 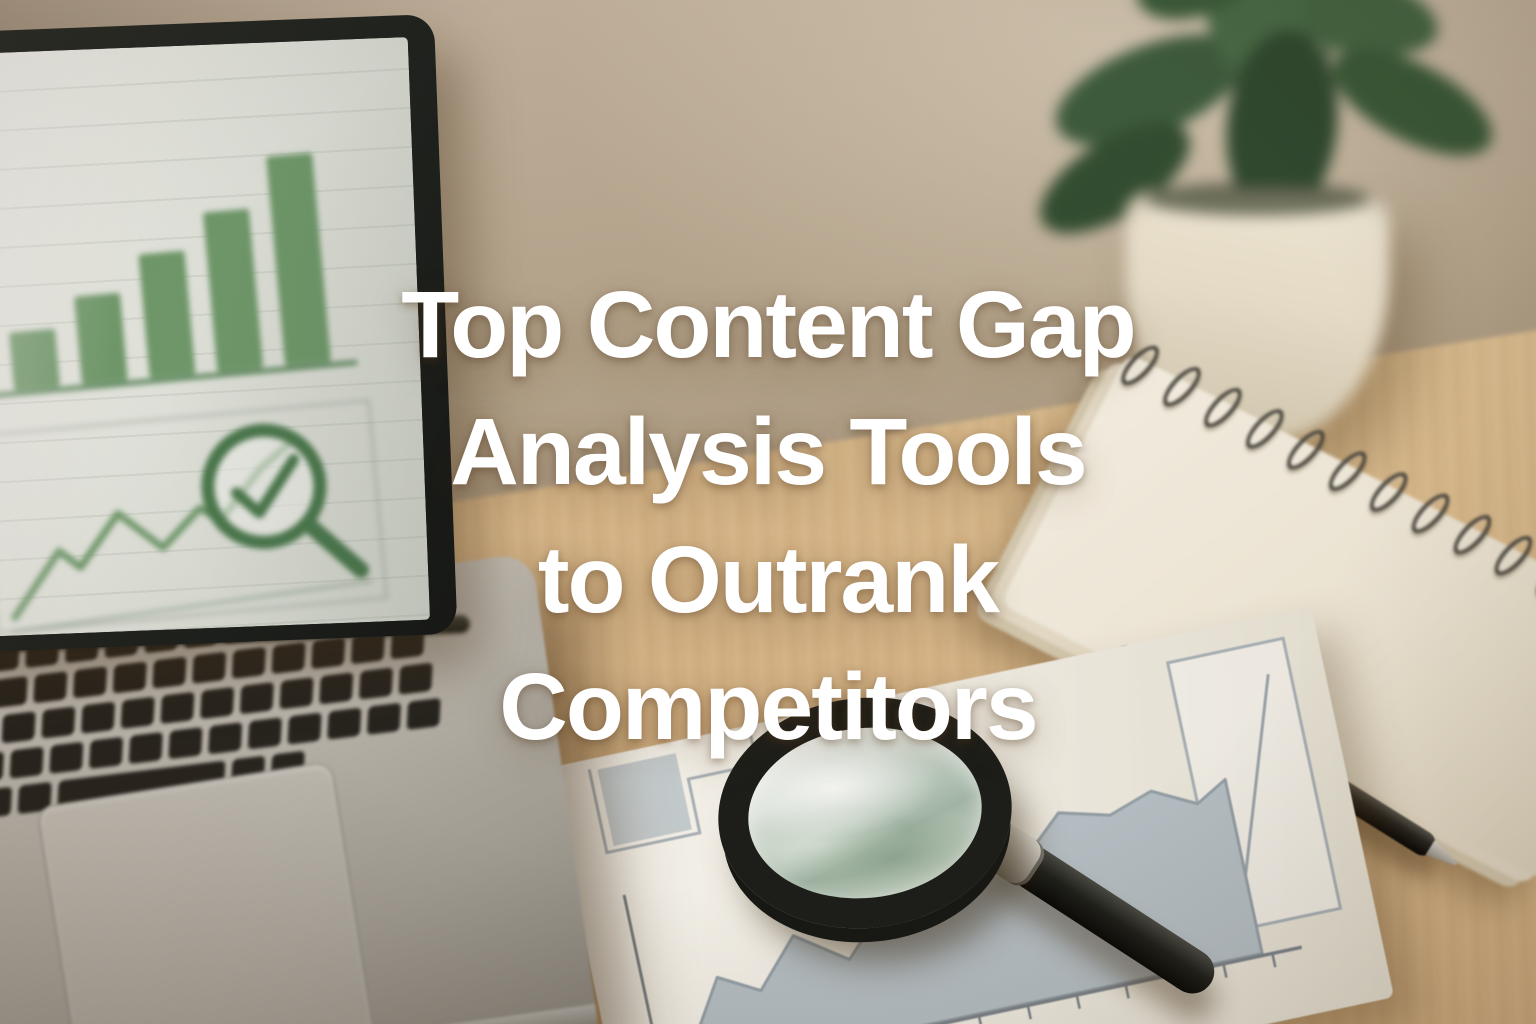 I want to click on title-line-4: Competitors, so click(x=768, y=706).